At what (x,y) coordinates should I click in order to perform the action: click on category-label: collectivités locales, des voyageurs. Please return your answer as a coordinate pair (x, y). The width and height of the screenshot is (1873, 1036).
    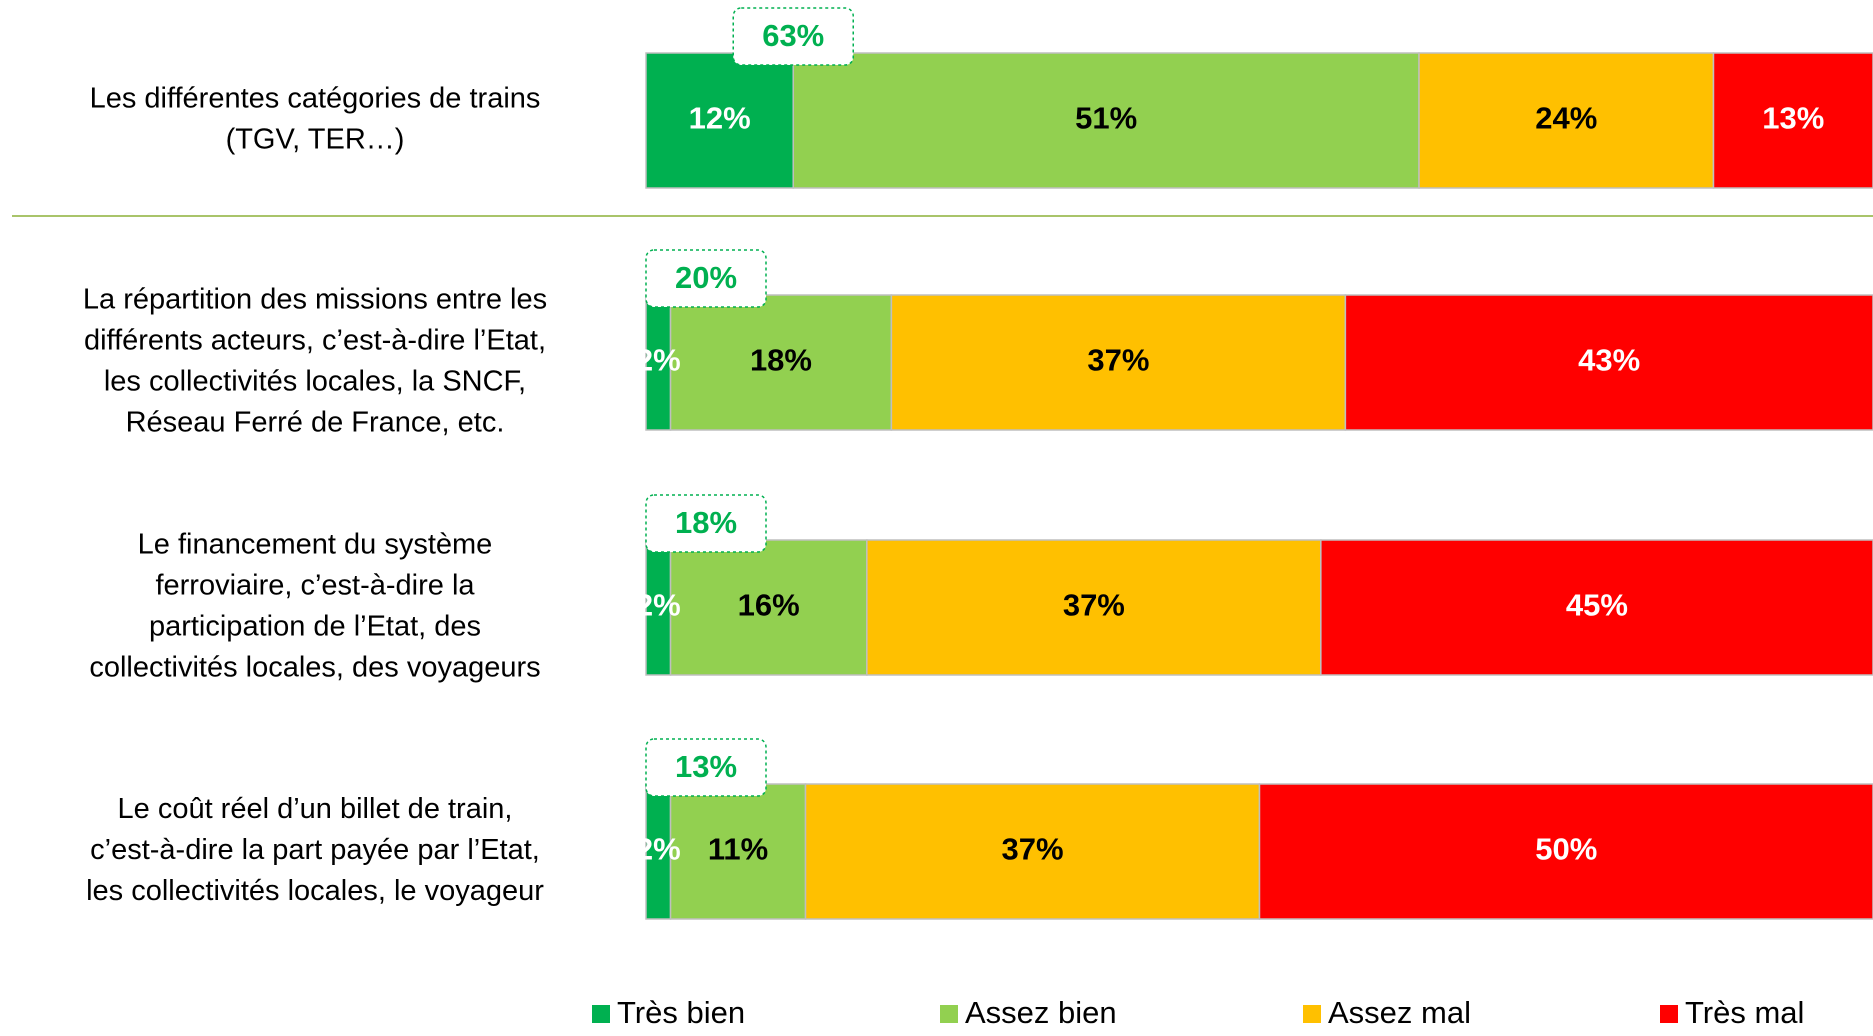
    Looking at the image, I should click on (314, 668).